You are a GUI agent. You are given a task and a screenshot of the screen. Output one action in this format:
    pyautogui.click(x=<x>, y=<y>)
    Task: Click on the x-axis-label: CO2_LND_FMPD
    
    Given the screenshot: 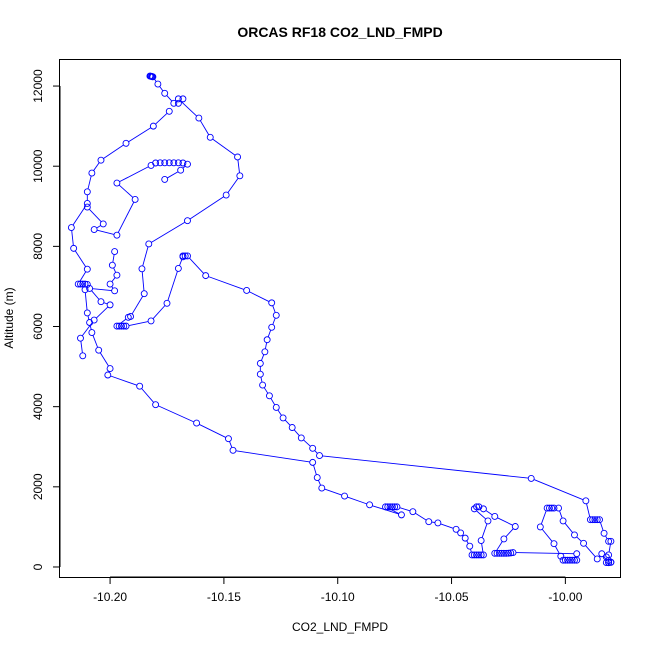 What is the action you would take?
    pyautogui.click(x=340, y=627)
    